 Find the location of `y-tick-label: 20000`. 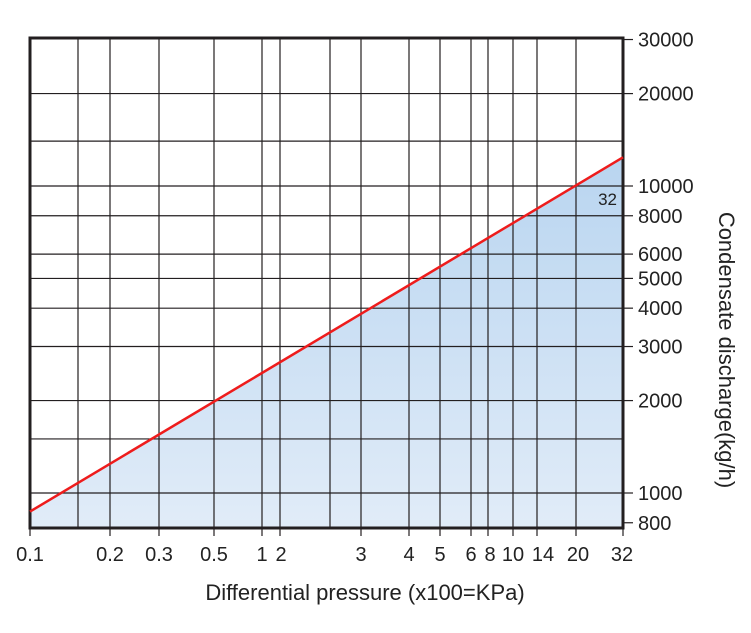

y-tick-label: 20000 is located at coordinates (666, 95).